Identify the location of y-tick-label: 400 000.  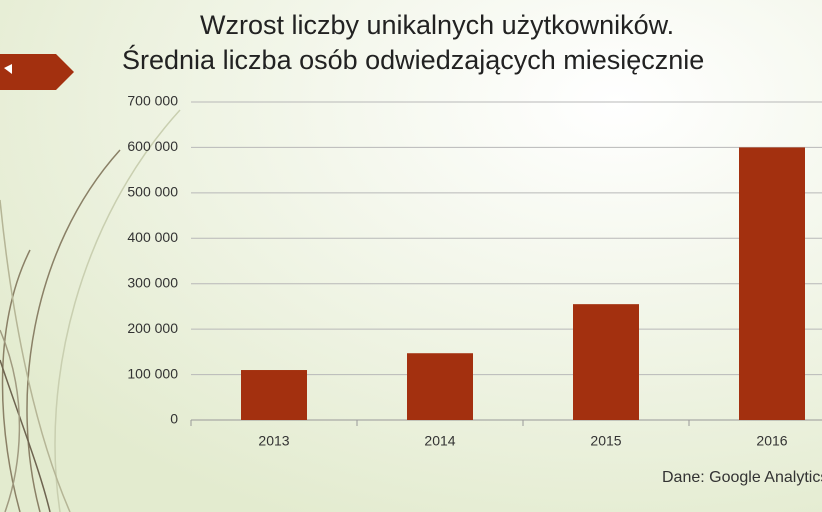
(152, 237).